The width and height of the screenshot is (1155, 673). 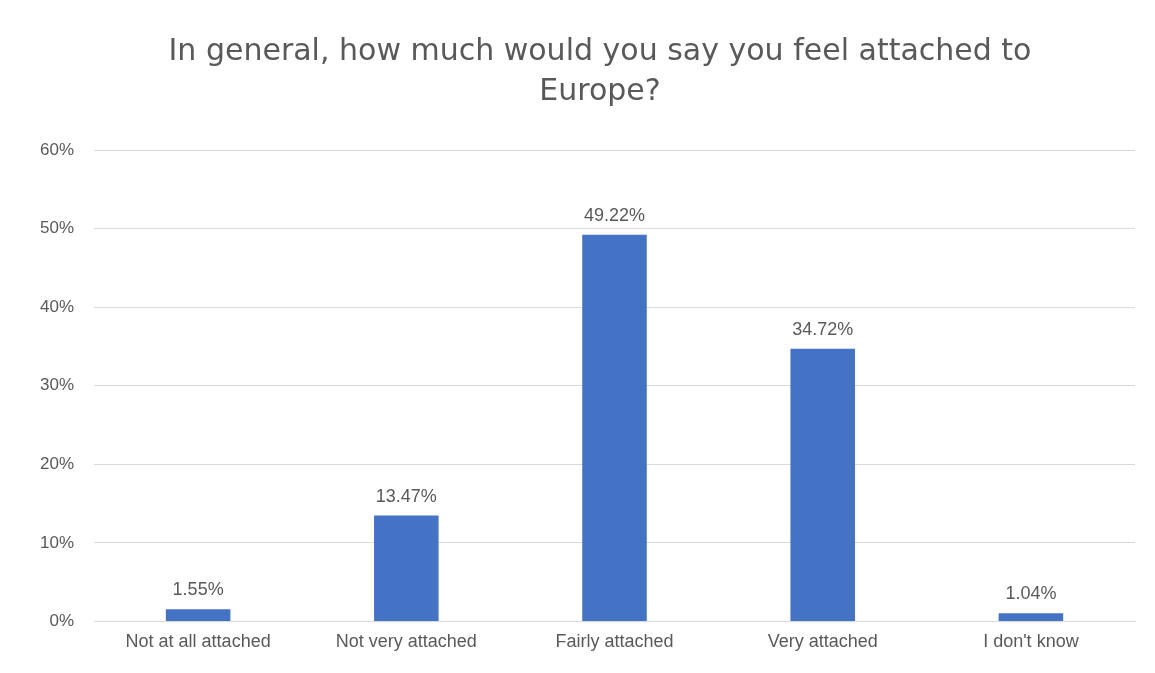 I want to click on y-tick-label: 40%, so click(x=57, y=306).